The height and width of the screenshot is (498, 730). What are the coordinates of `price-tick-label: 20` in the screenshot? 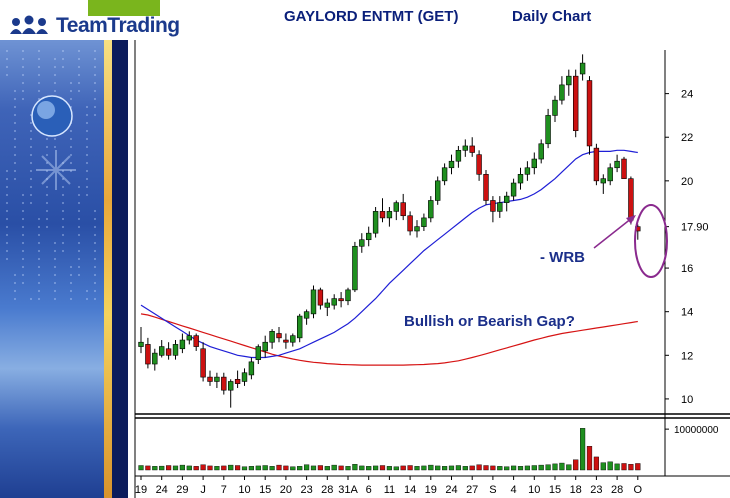 It's located at (687, 182).